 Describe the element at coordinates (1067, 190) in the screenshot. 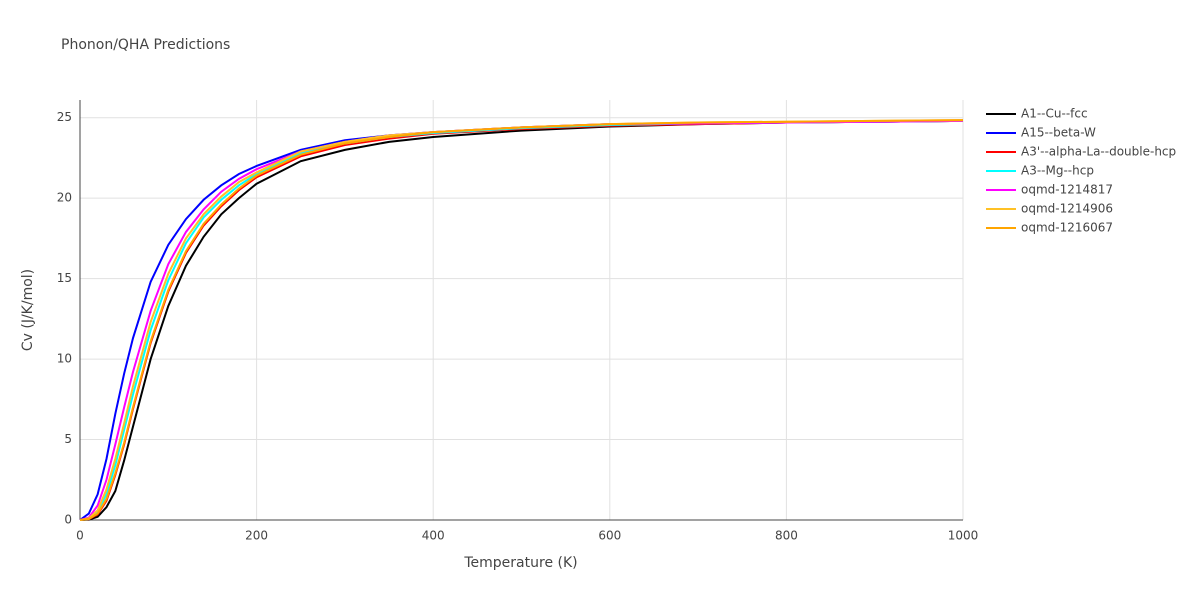

I see `legend-label: oqmd-1214817` at that location.